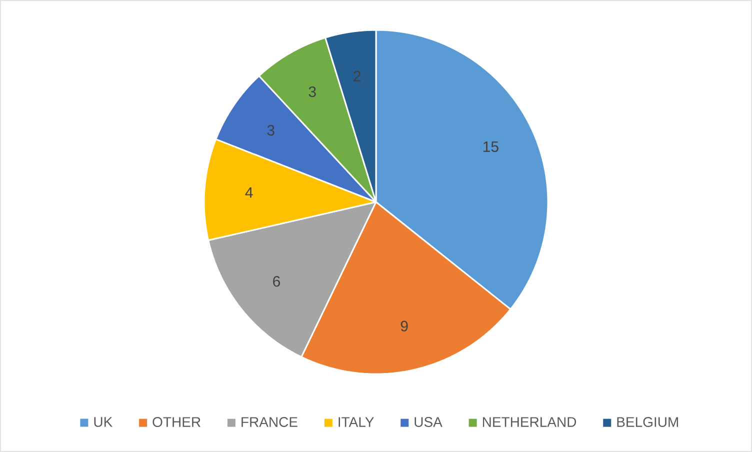 The image size is (752, 452). Describe the element at coordinates (647, 422) in the screenshot. I see `legend-label: BELGIUM` at that location.